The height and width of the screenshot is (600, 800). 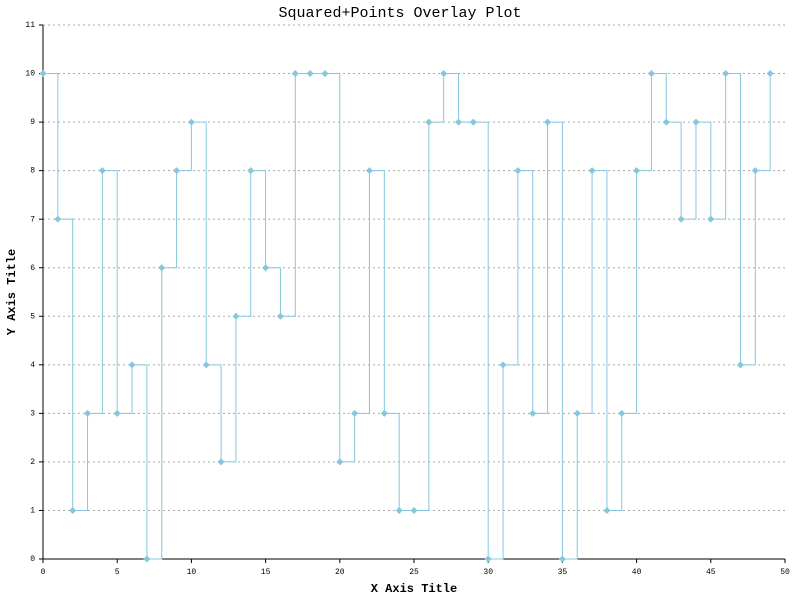 I want to click on chart-title: Squared+Points Overlay Plot, so click(x=399, y=13).